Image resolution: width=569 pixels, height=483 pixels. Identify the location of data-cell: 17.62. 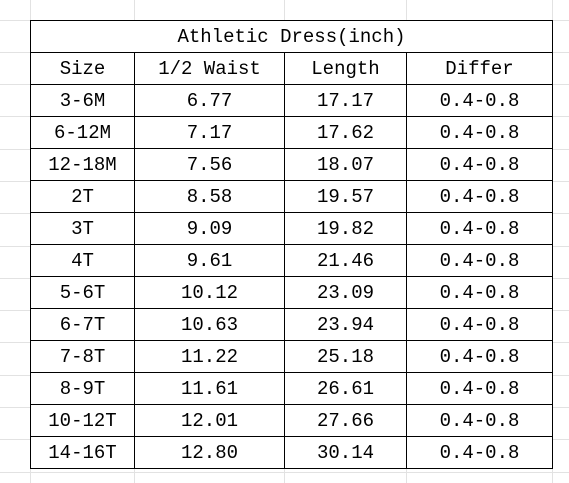
(345, 132).